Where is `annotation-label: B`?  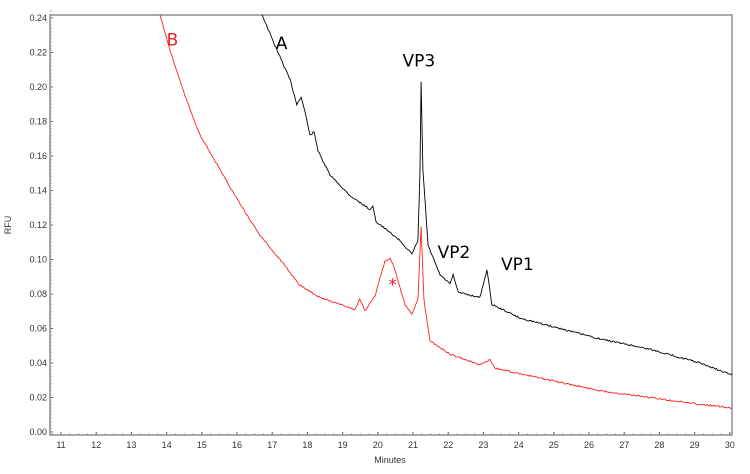 annotation-label: B is located at coordinates (173, 41).